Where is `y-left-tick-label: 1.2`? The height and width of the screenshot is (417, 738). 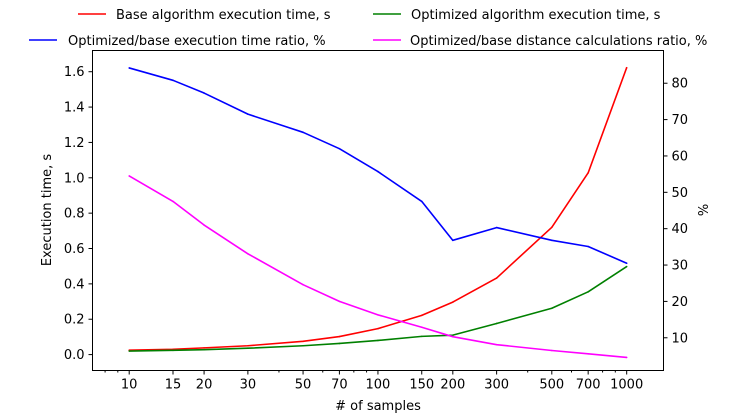
y-left-tick-label: 1.2 is located at coordinates (74, 143).